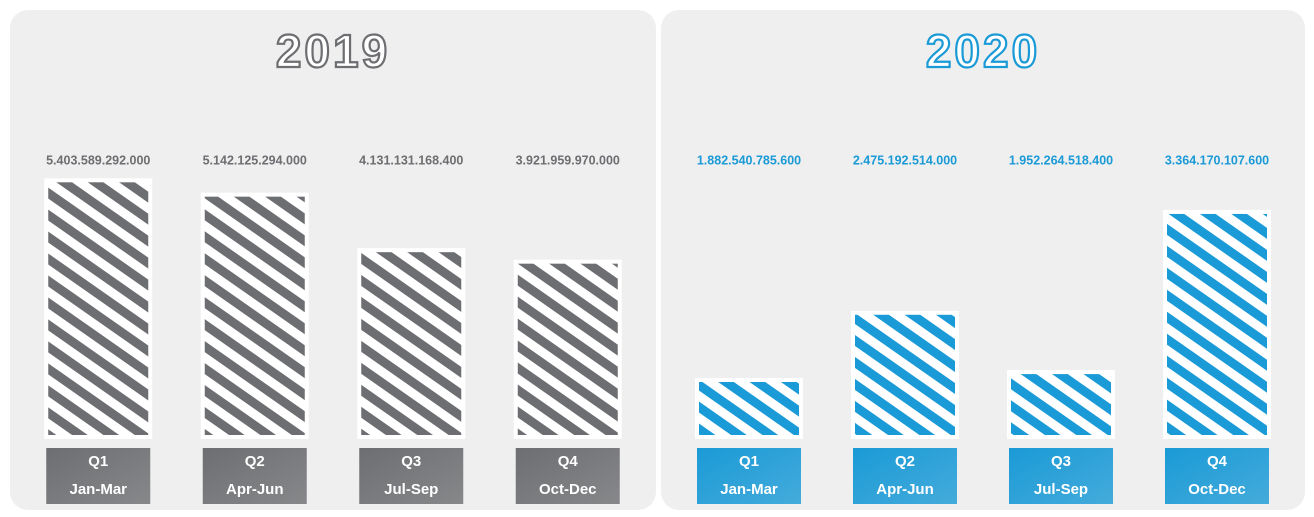  I want to click on chart-title: 2019, so click(333, 51).